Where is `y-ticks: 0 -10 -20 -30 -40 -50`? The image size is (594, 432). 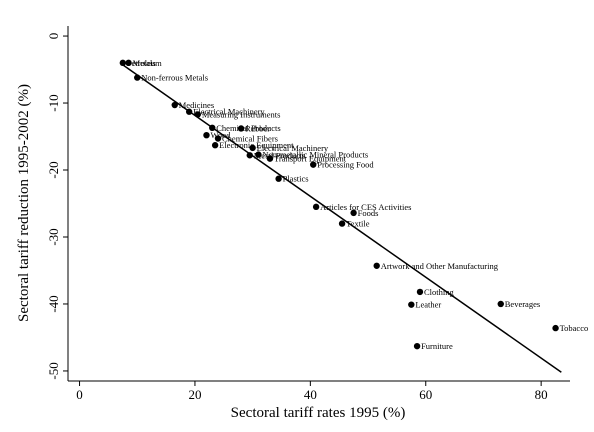
y-ticks: 0 -10 -20 -30 -40 -50 is located at coordinates (57, 206).